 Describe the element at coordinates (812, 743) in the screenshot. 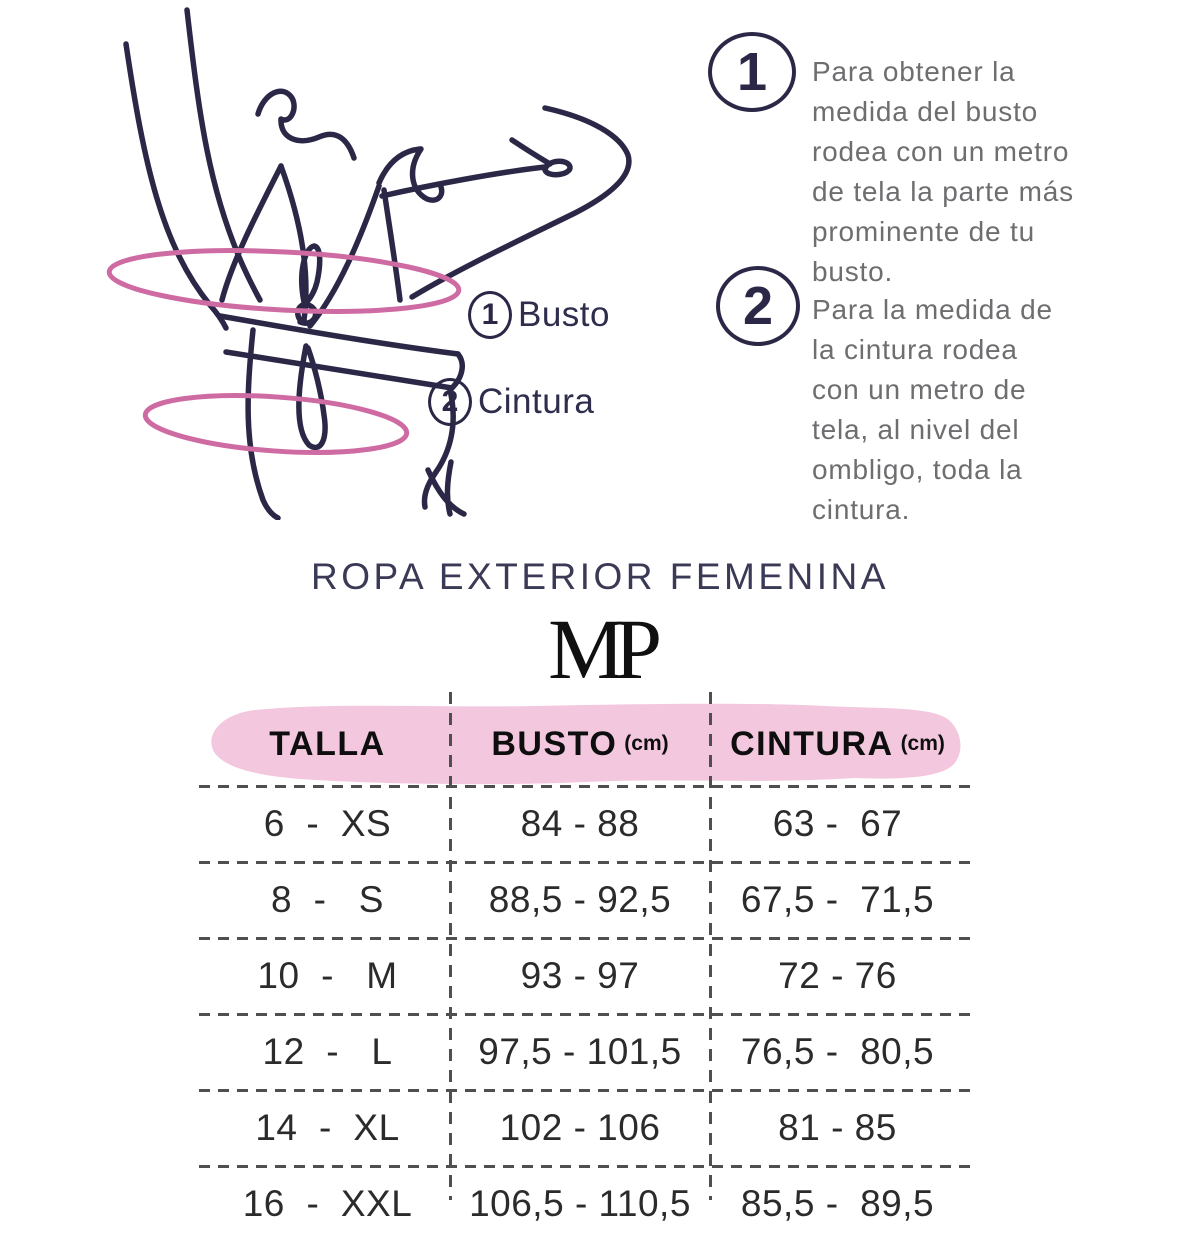

I see `header-cintura-label: CINTURA` at that location.